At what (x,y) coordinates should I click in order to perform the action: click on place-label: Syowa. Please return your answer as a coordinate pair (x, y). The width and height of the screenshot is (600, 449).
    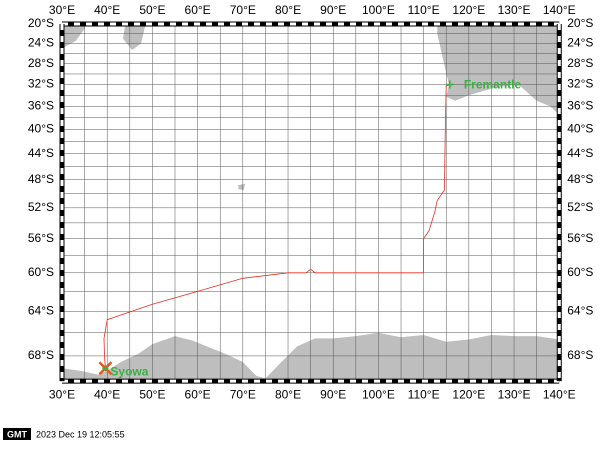
    Looking at the image, I should click on (129, 371).